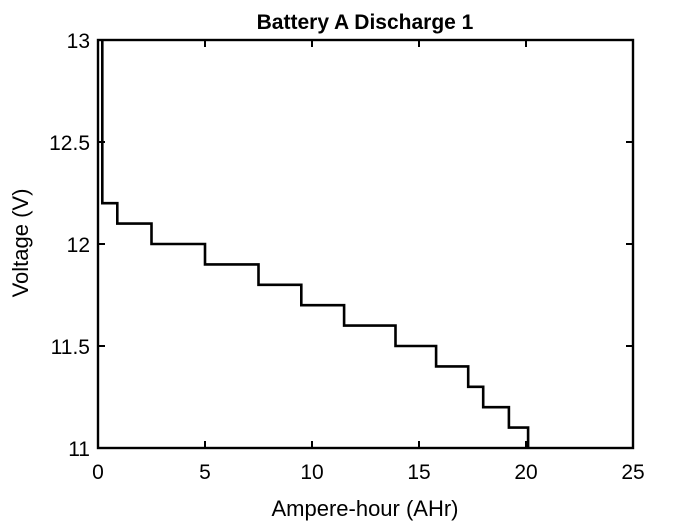  What do you see at coordinates (70, 347) in the screenshot?
I see `y-tick-label: 11.5` at bounding box center [70, 347].